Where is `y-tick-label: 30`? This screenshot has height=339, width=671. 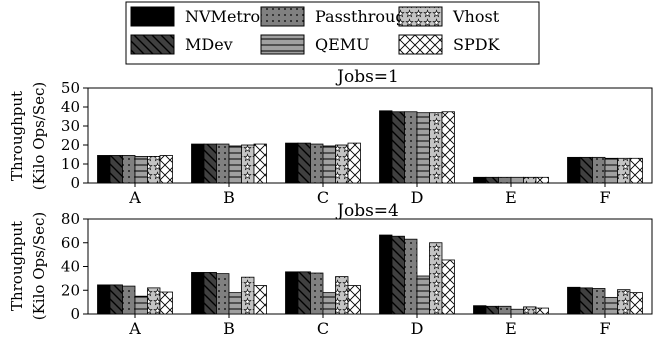 y-tick-label: 30 is located at coordinates (70, 126).